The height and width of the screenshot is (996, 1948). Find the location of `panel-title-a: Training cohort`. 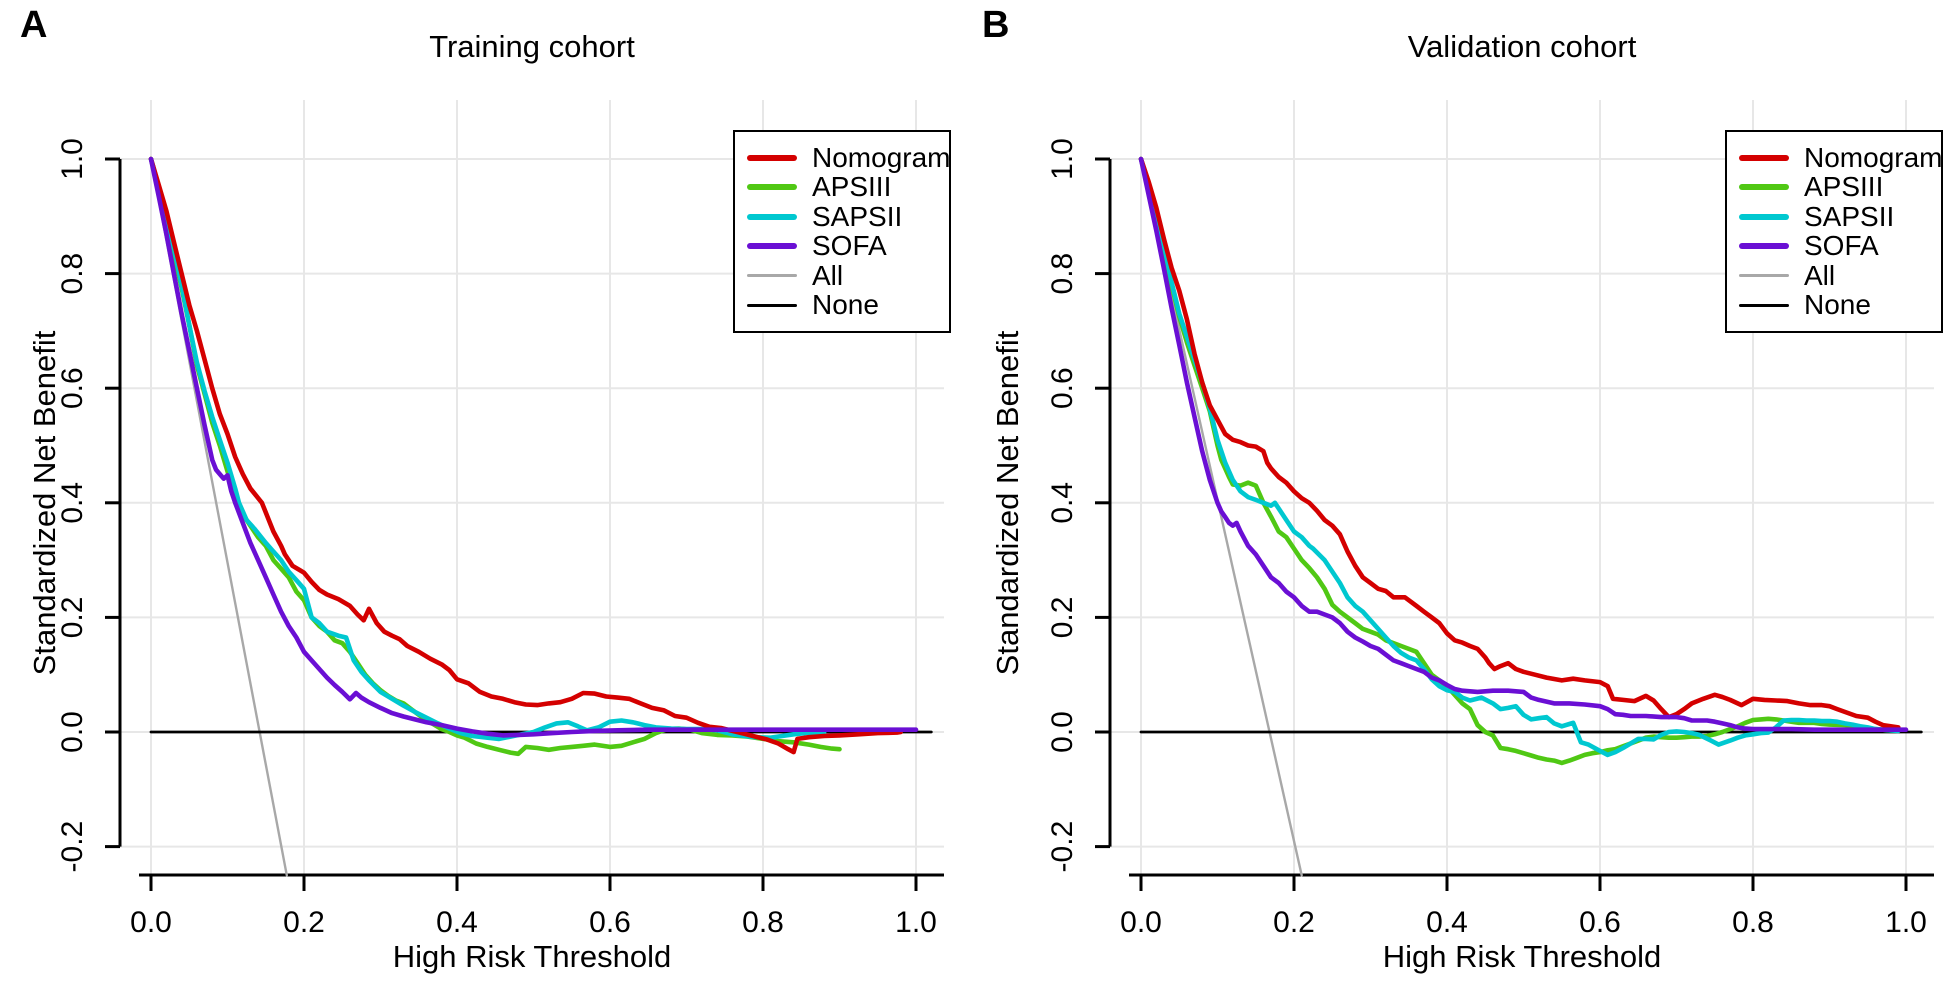

panel-title-a: Training cohort is located at coordinates (532, 46).